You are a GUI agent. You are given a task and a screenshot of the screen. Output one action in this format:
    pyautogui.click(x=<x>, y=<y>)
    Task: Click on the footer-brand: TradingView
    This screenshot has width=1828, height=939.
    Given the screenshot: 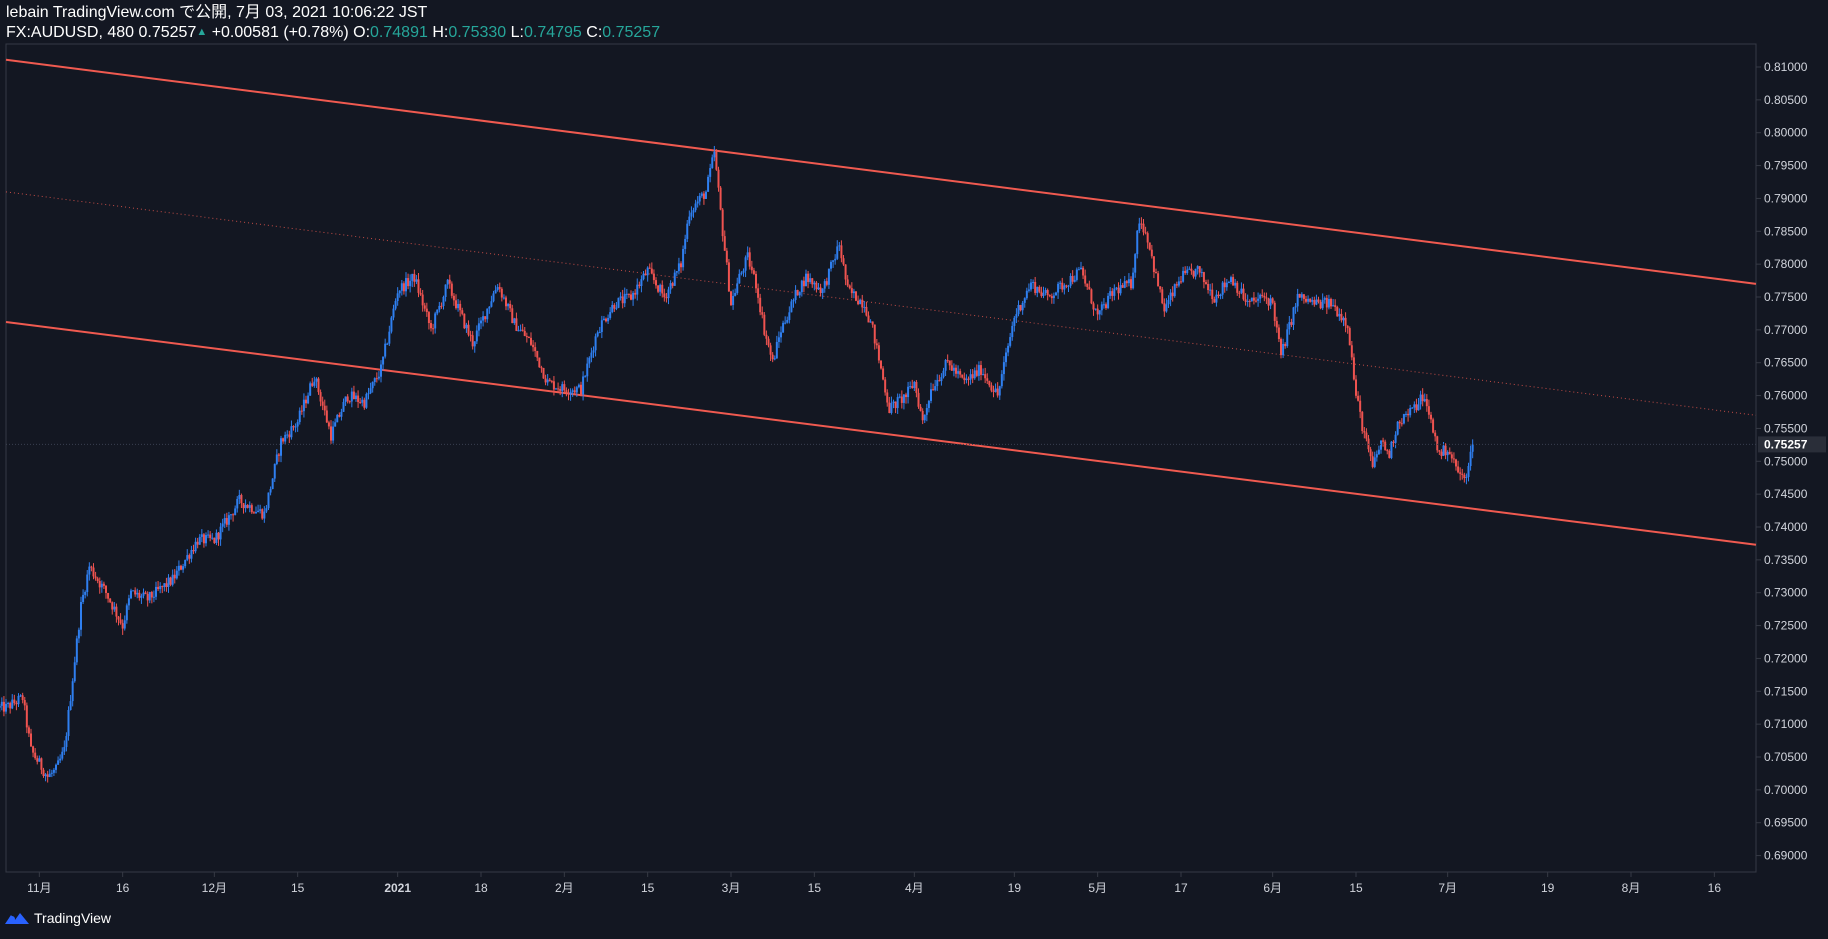 What is the action you would take?
    pyautogui.click(x=57, y=918)
    